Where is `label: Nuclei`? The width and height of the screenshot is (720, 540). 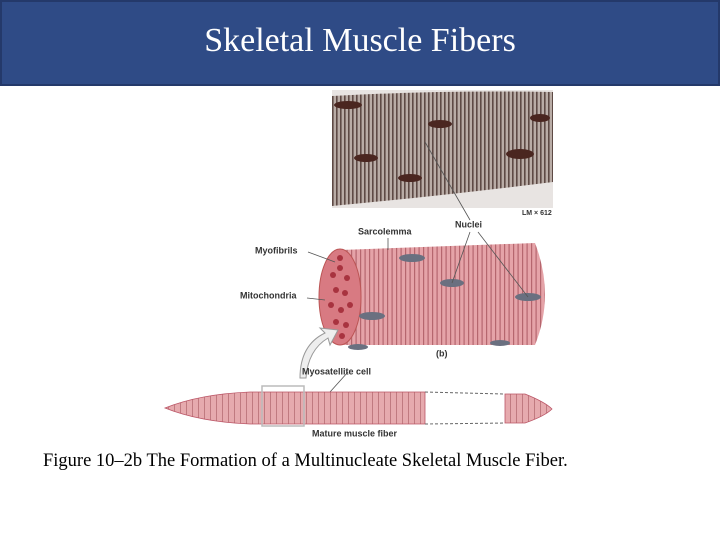
label: Nuclei is located at coordinates (468, 224).